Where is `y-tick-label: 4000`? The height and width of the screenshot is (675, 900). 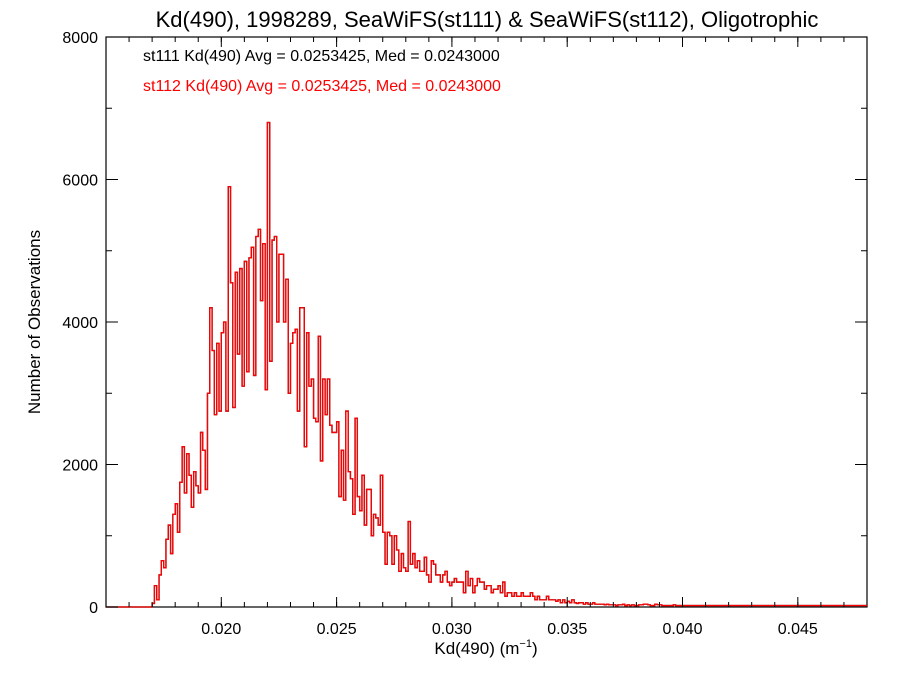
y-tick-label: 4000 is located at coordinates (80, 323).